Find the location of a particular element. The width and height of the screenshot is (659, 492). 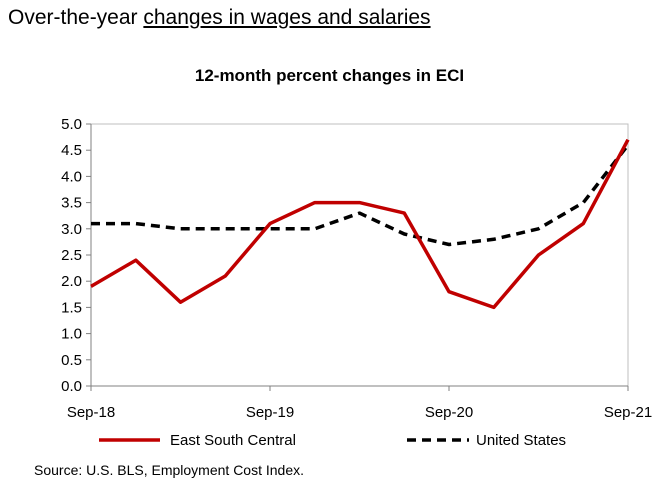

y-tick-label: 4.5 is located at coordinates (71, 150).